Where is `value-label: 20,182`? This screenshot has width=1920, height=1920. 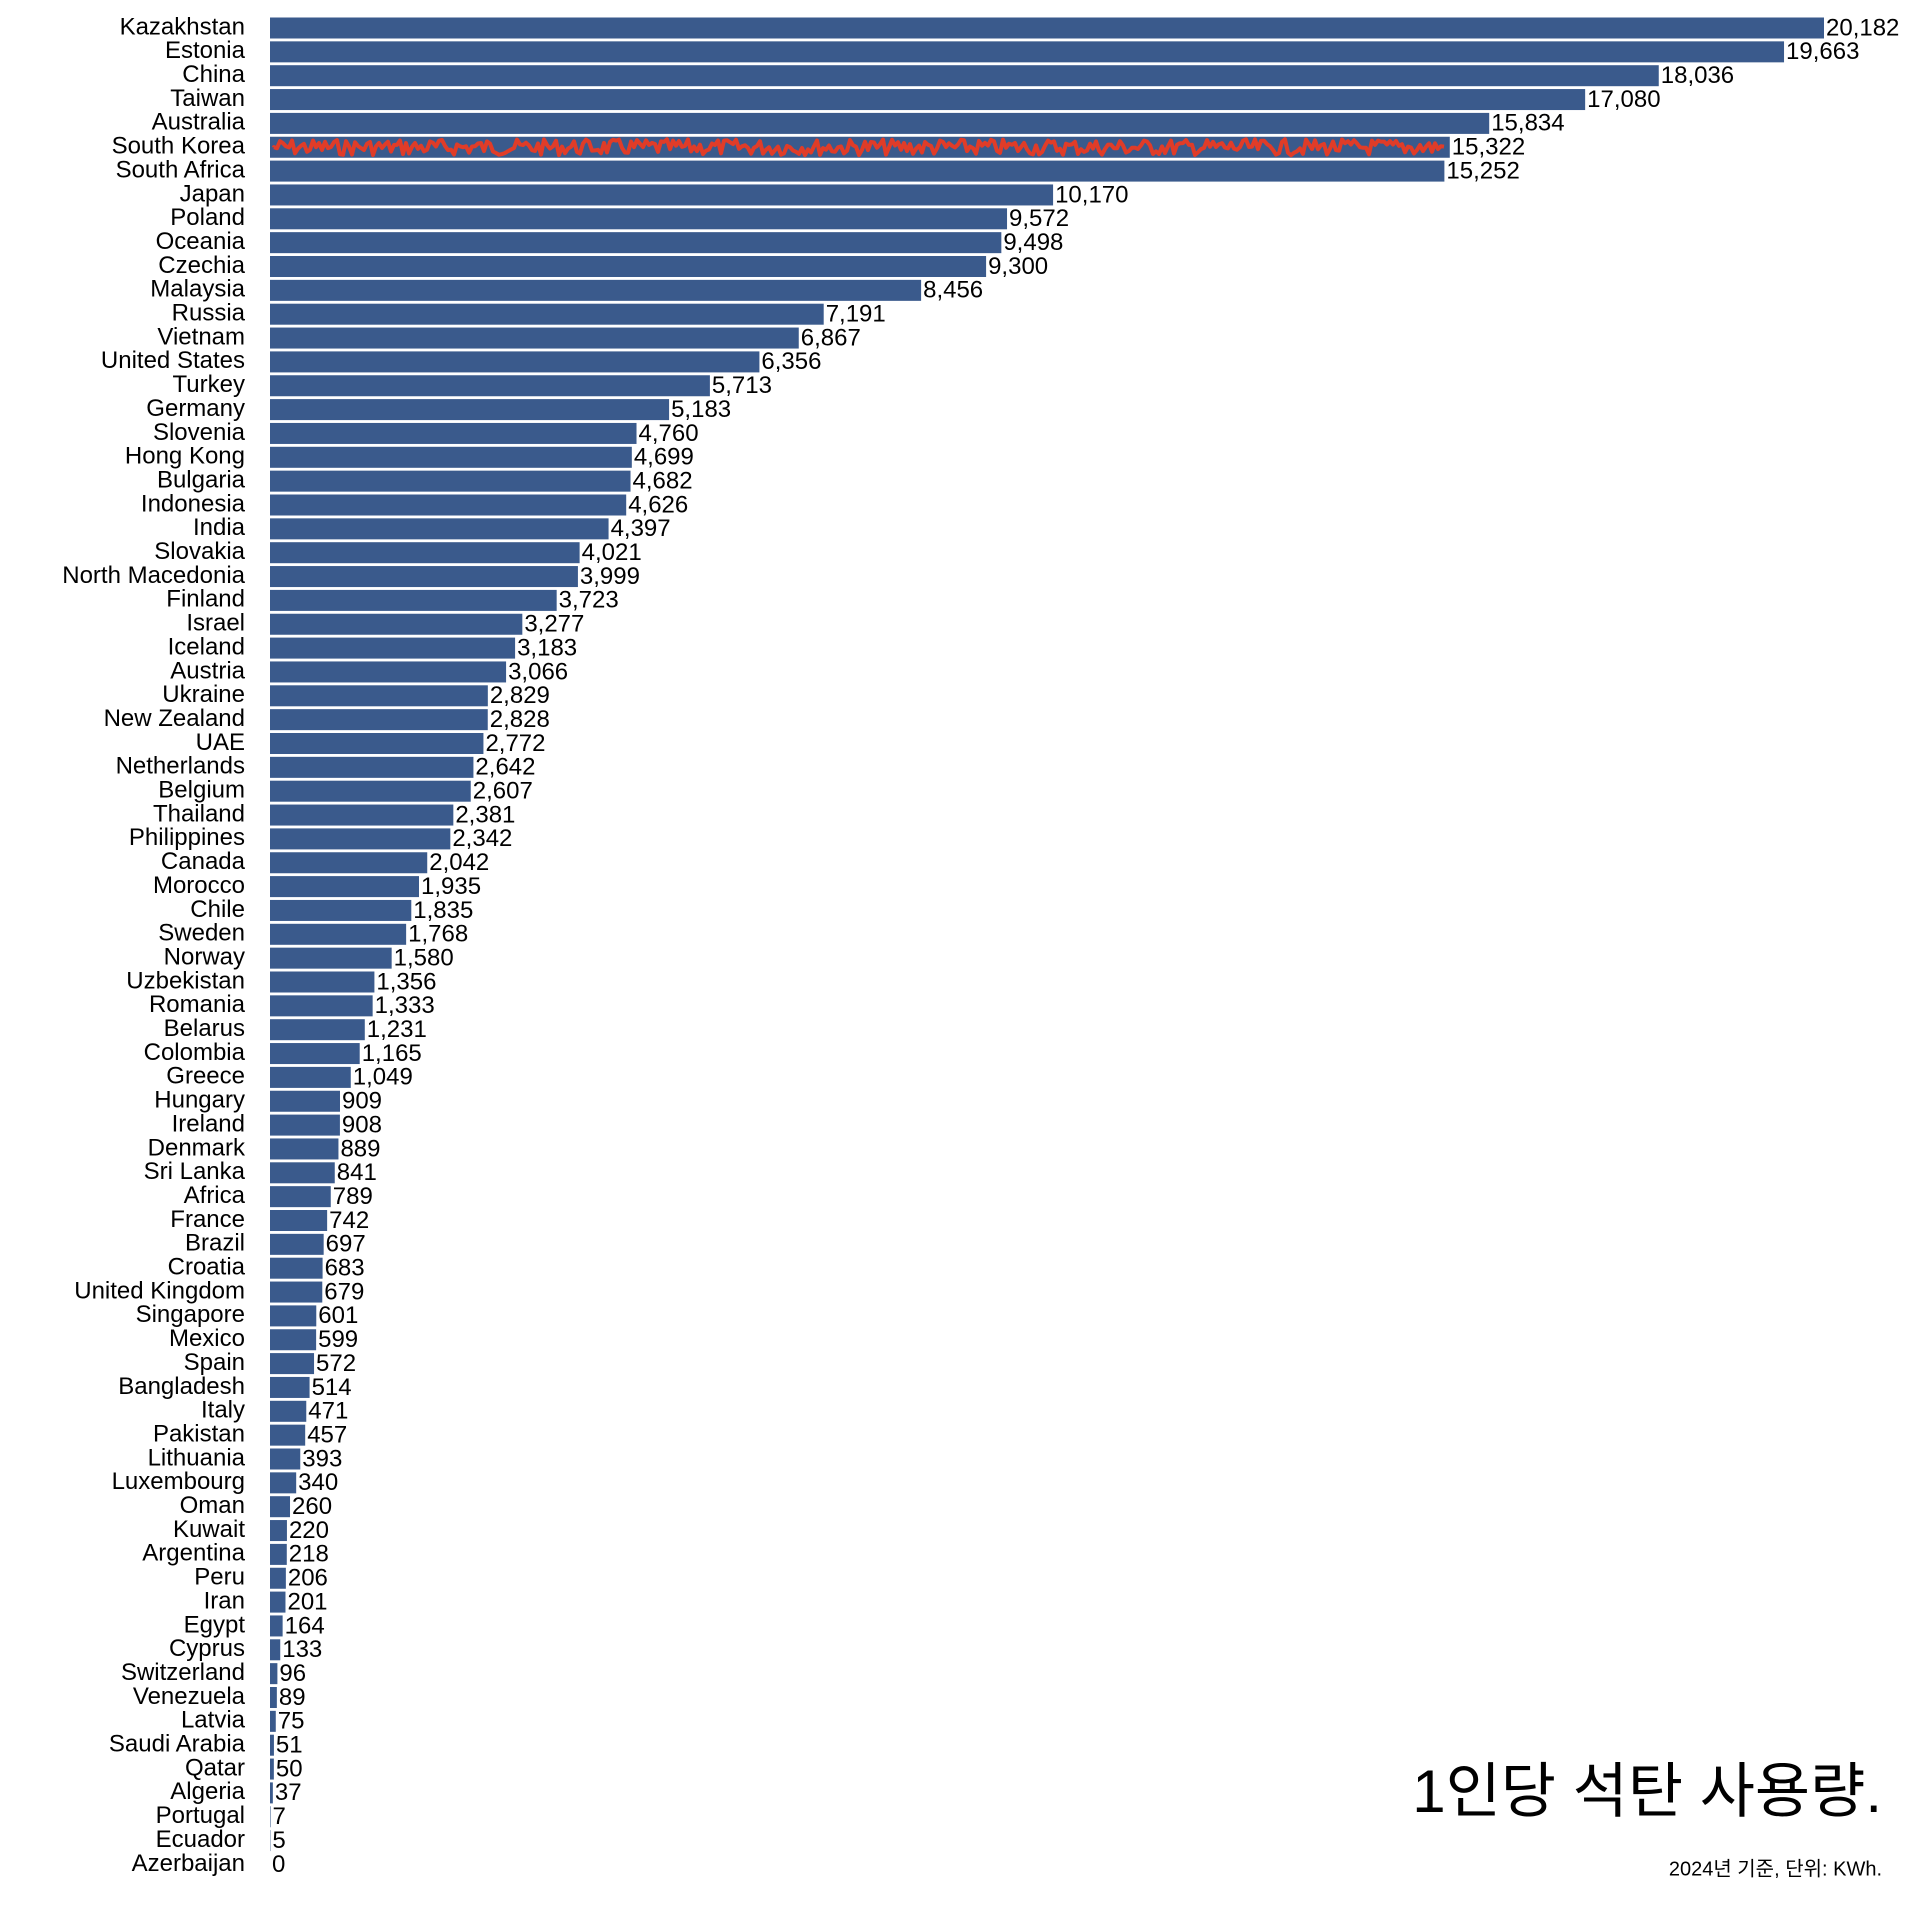 value-label: 20,182 is located at coordinates (1862, 27).